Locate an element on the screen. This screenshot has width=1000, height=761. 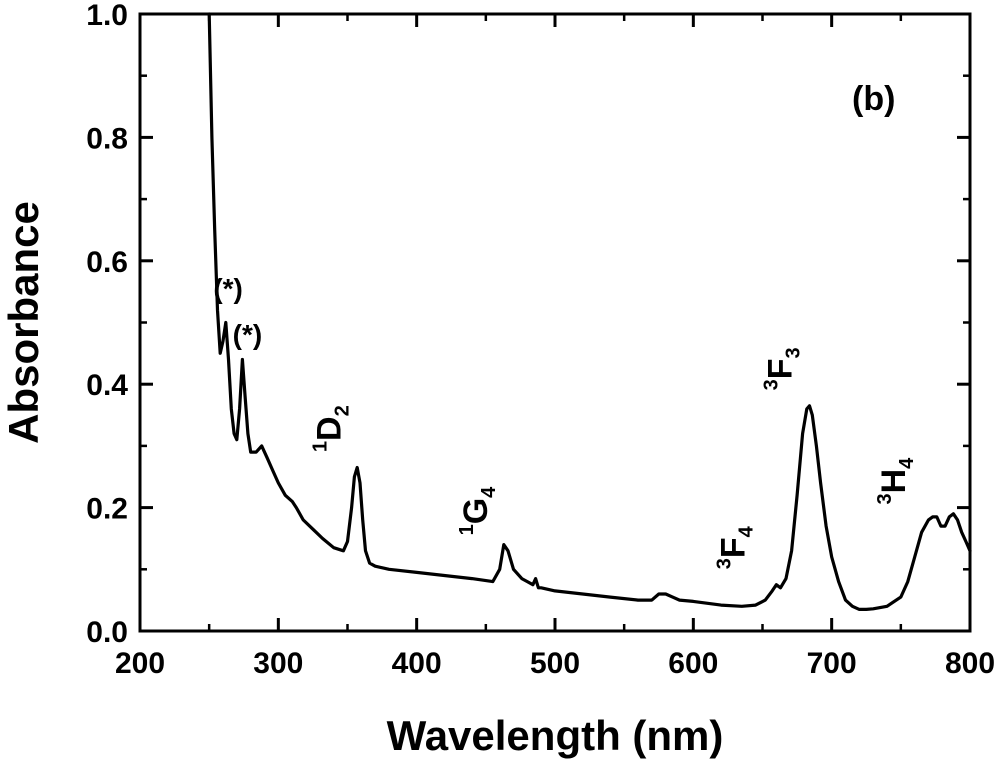
level-symbol: G is located at coordinates (476, 511).